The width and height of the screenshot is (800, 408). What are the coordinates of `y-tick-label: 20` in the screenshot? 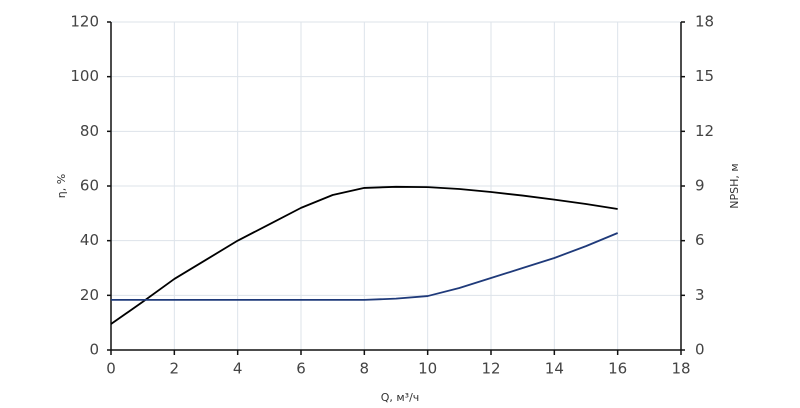 It's located at (89, 295).